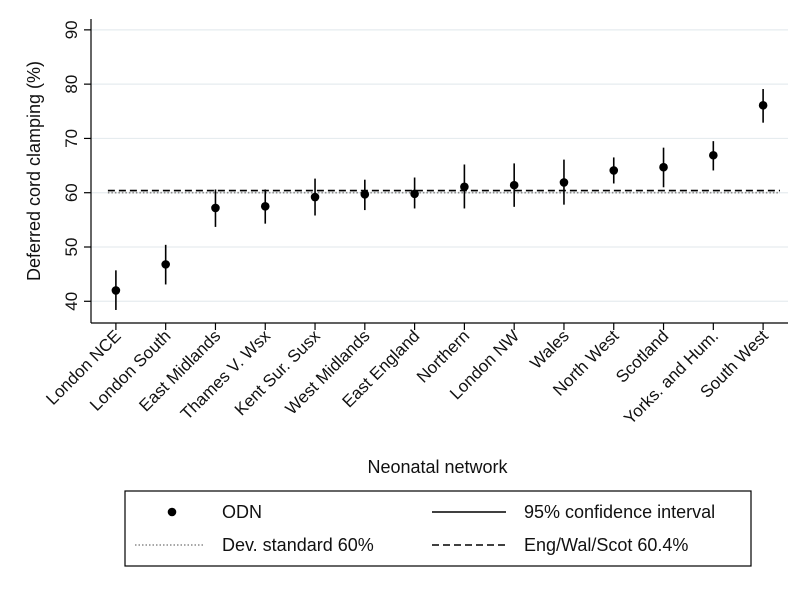 This screenshot has width=797, height=610. I want to click on y-tick-label: 50, so click(71, 247).